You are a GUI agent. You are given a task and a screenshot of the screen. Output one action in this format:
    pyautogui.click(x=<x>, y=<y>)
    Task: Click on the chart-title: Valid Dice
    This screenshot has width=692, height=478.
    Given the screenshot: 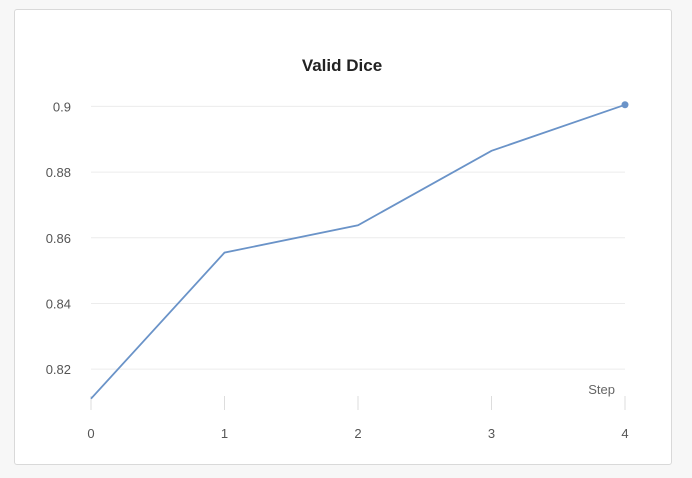 What is the action you would take?
    pyautogui.click(x=342, y=65)
    